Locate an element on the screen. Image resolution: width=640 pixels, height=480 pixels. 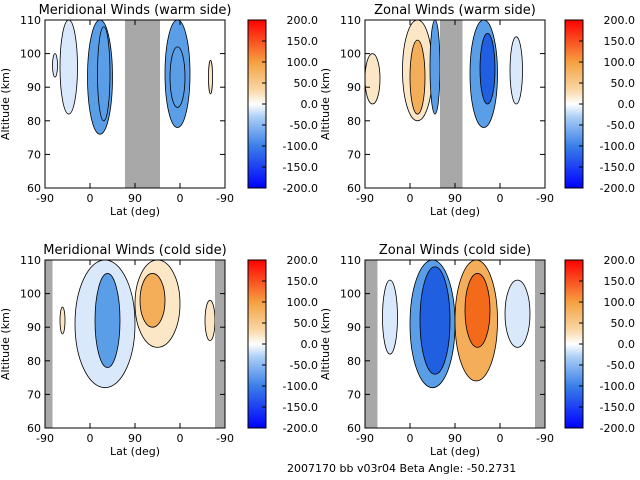
panel-title: Zonal Winds (cold side) is located at coordinates (455, 250).